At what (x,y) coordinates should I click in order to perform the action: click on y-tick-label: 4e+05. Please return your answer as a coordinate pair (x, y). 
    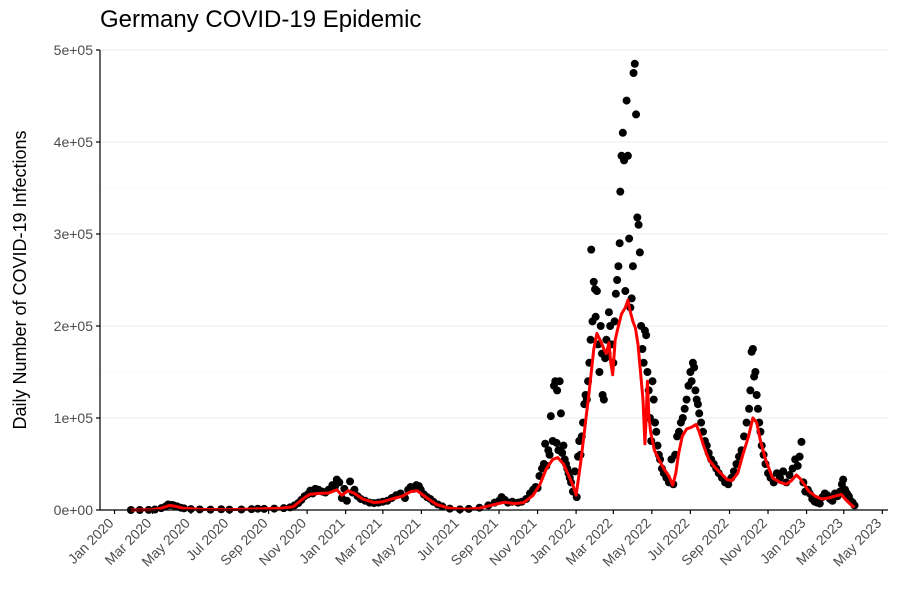
    Looking at the image, I should click on (74, 142).